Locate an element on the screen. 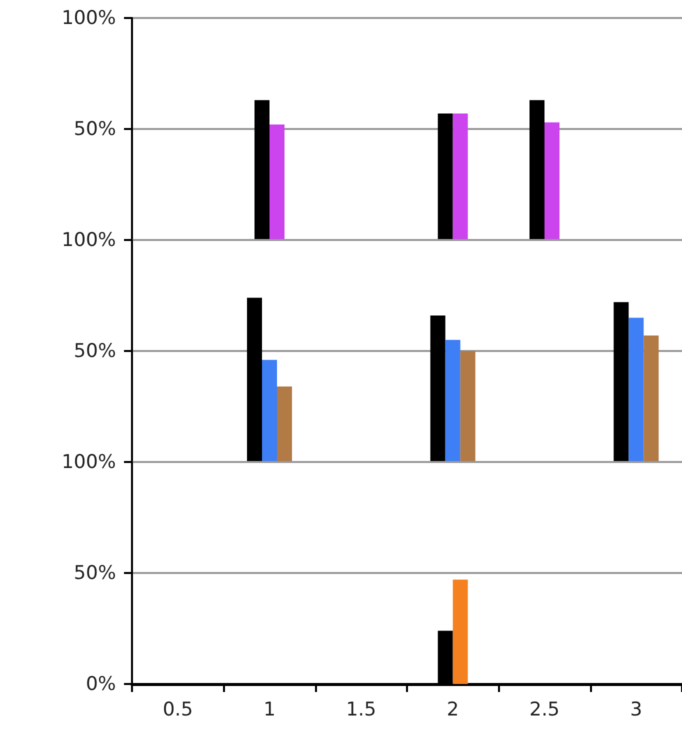 The width and height of the screenshot is (682, 755). x-tick-label: 2 is located at coordinates (452, 709).